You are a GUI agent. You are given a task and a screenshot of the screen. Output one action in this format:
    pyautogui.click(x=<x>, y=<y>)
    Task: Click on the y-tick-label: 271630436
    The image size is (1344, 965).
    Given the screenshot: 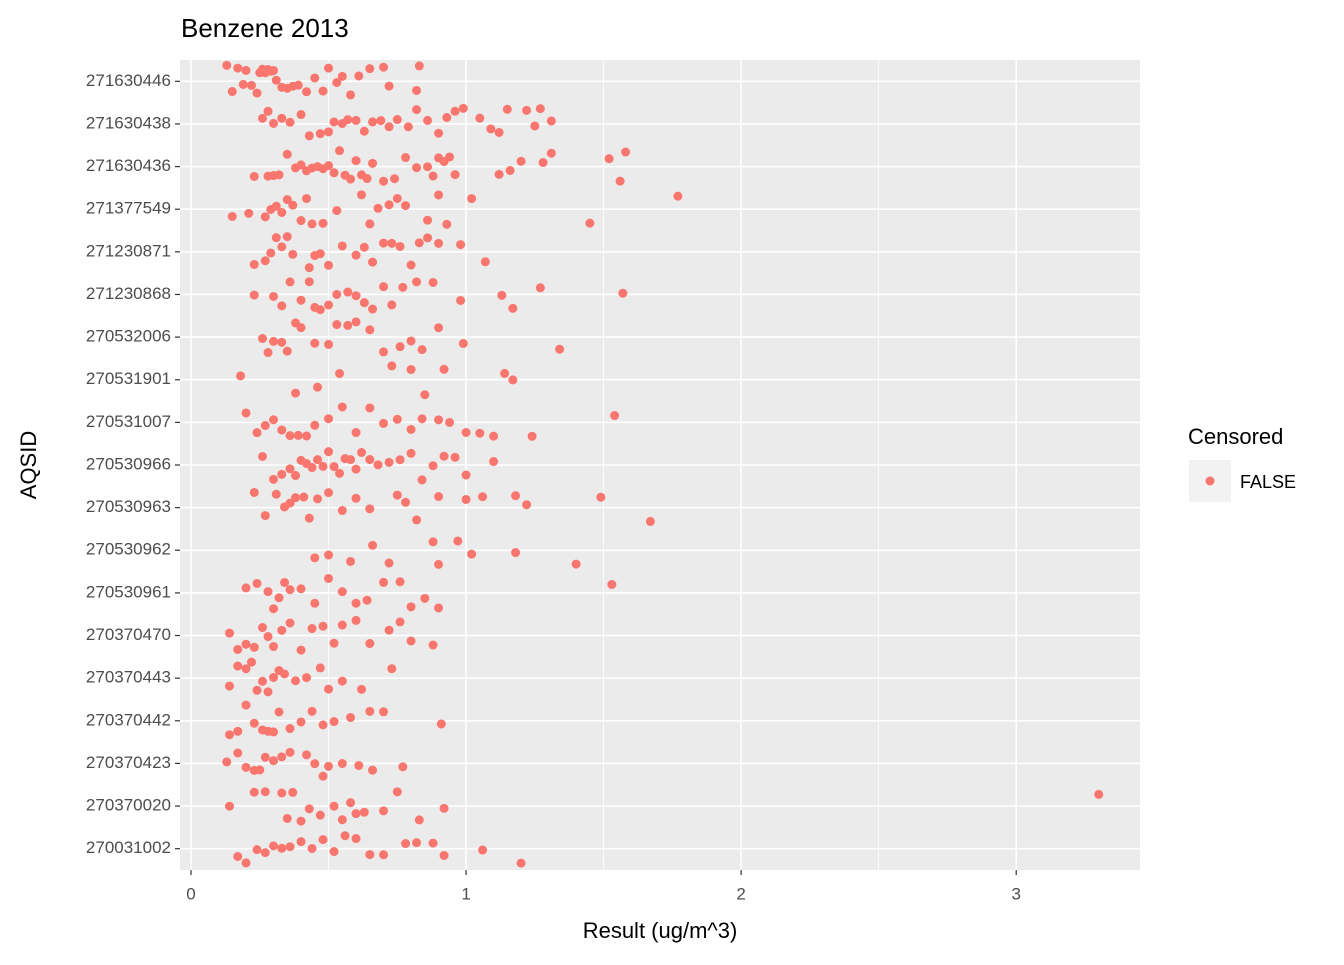 What is the action you would take?
    pyautogui.click(x=128, y=165)
    